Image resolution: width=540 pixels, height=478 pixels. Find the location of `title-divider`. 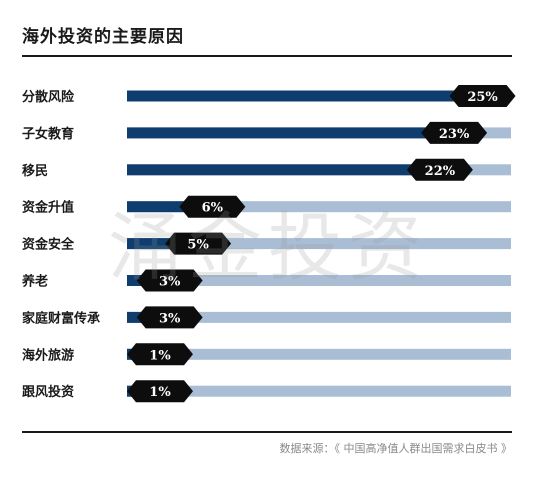

title-divider is located at coordinates (267, 56).